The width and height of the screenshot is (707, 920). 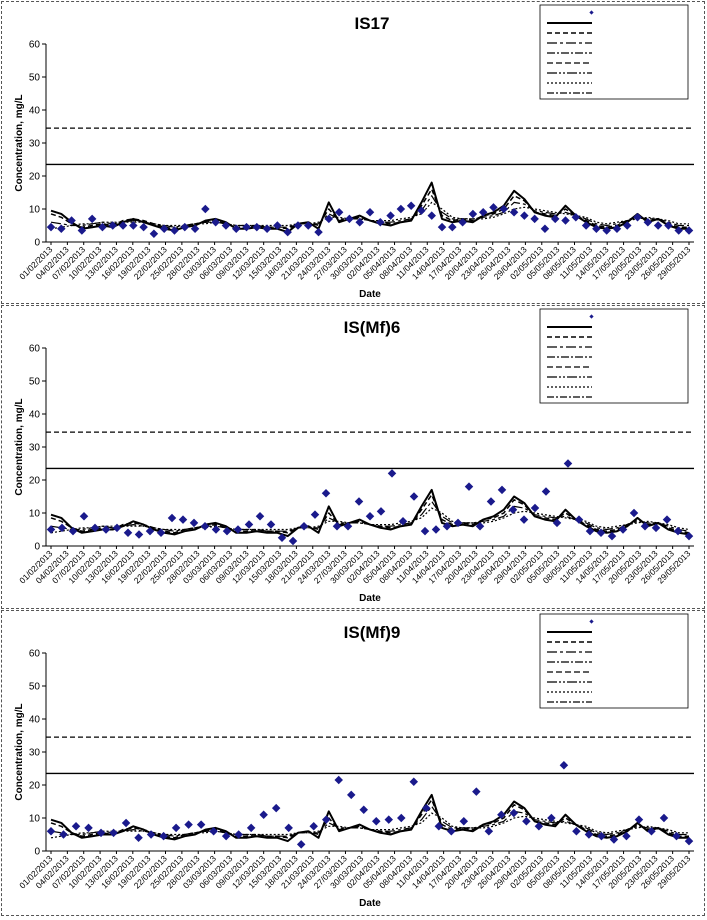 What do you see at coordinates (35, 111) in the screenshot?
I see `y-tick-label: 40` at bounding box center [35, 111].